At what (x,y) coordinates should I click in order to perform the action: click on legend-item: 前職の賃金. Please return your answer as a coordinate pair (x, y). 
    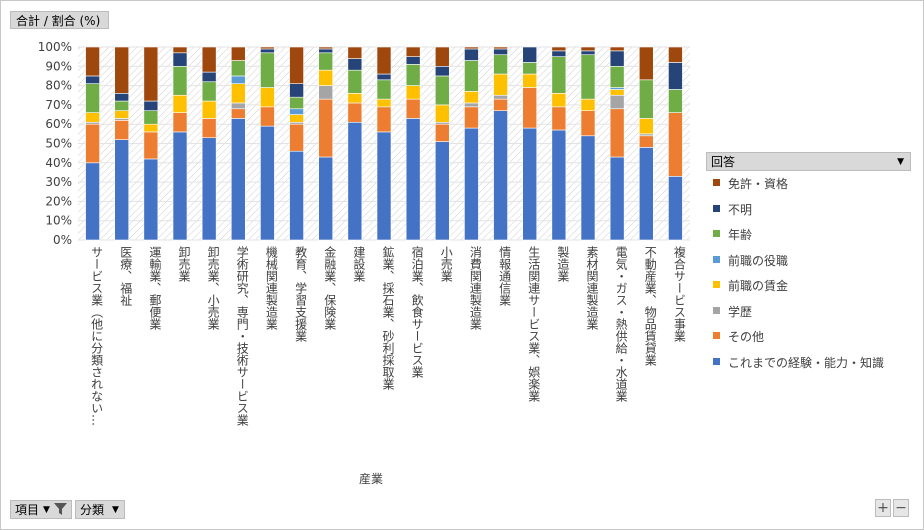
    Looking at the image, I should click on (808, 286).